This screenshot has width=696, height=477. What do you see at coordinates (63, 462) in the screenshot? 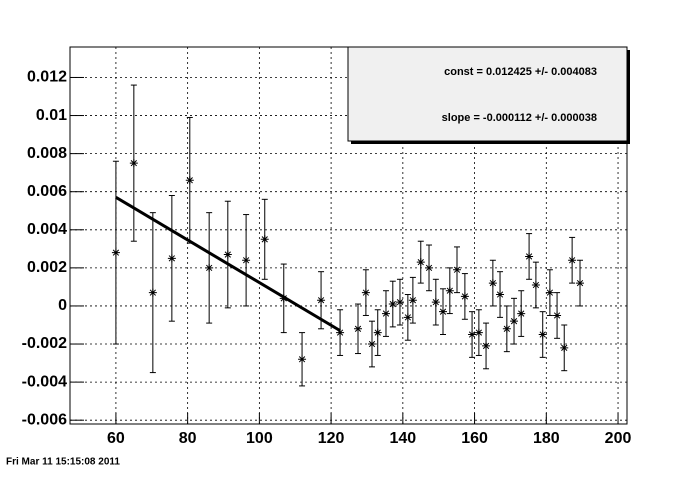
I see `timestamp: Fri Mar 11 15:15:08 2011` at bounding box center [63, 462].